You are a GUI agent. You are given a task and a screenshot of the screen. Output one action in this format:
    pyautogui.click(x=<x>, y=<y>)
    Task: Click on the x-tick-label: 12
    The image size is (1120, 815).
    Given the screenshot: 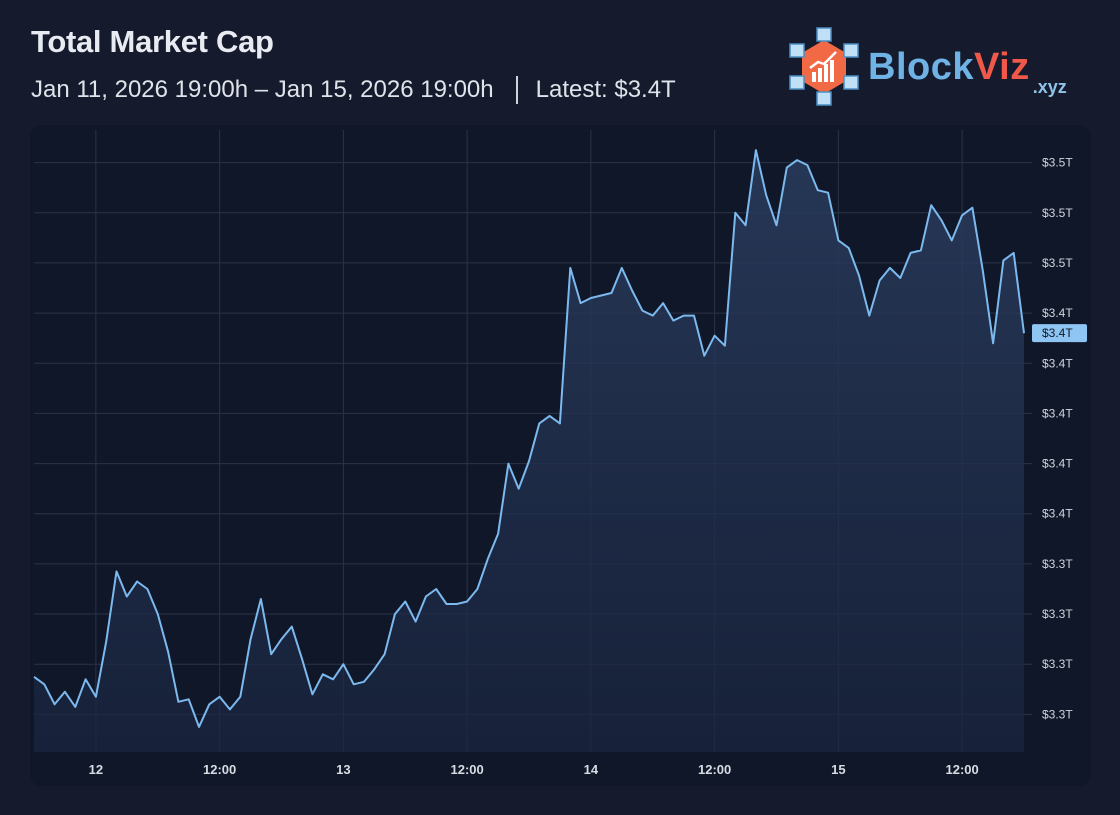 What is the action you would take?
    pyautogui.click(x=96, y=769)
    